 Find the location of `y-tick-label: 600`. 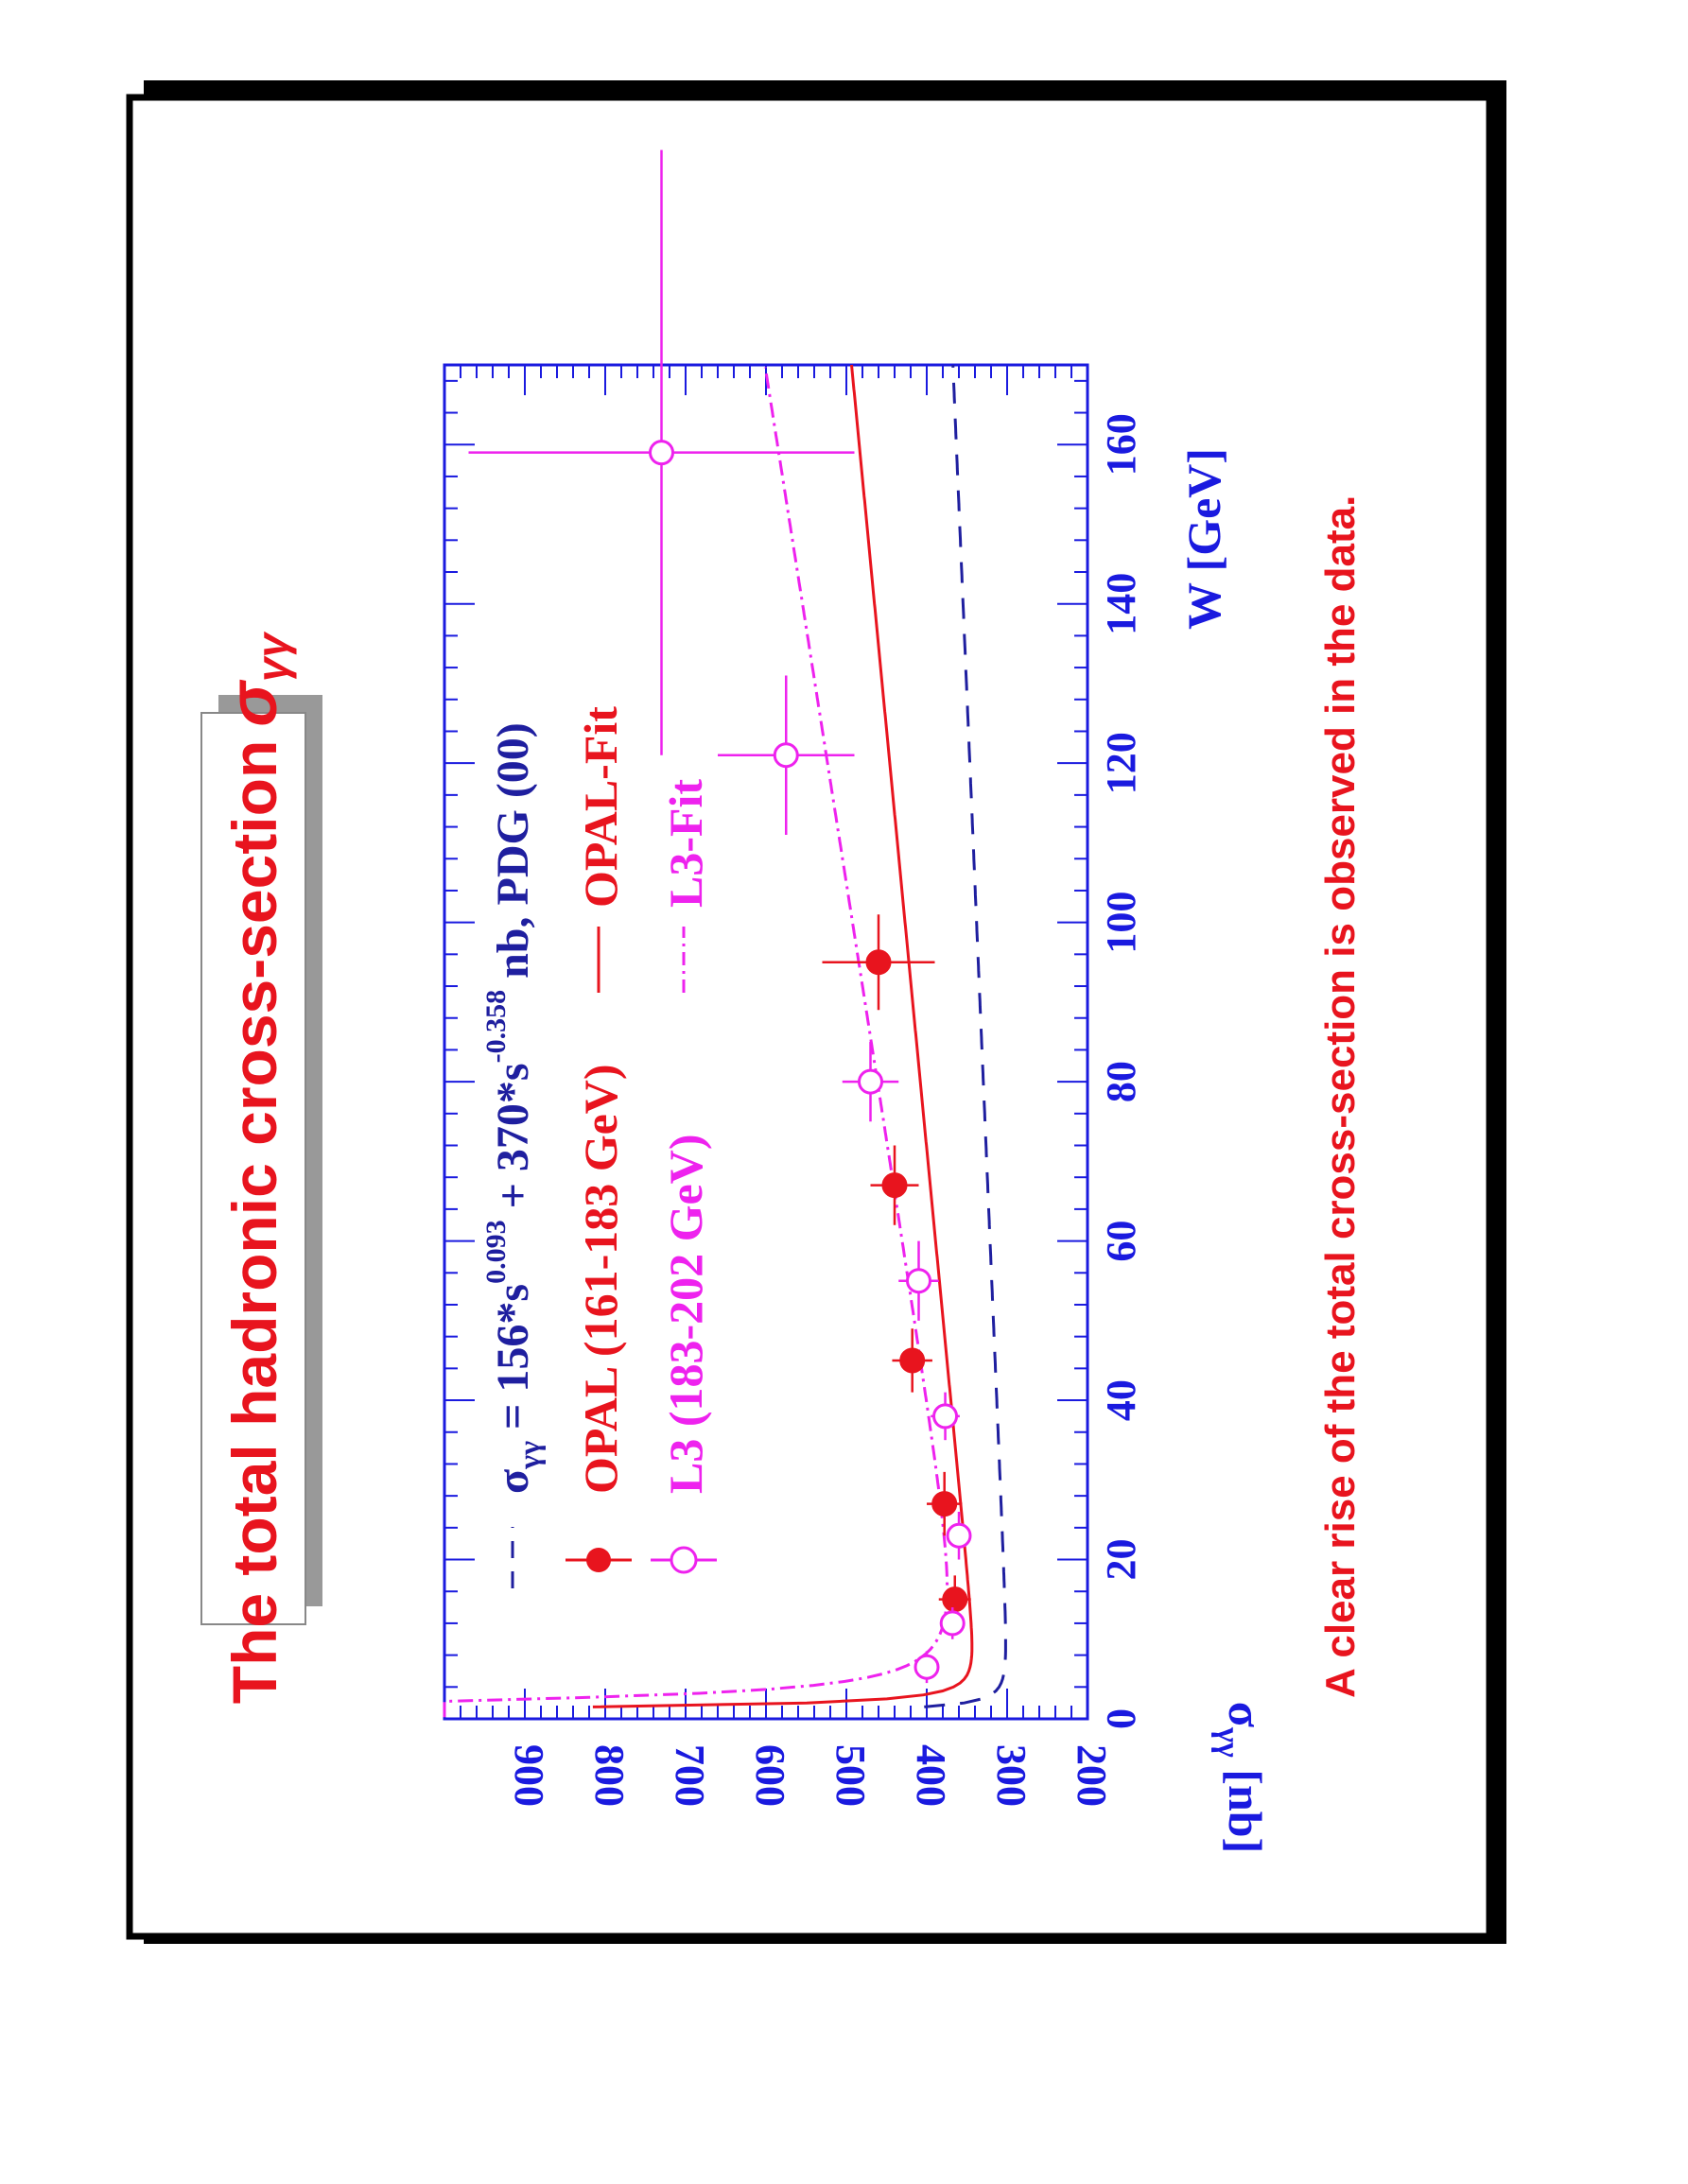

y-tick-label: 600 is located at coordinates (770, 1775).